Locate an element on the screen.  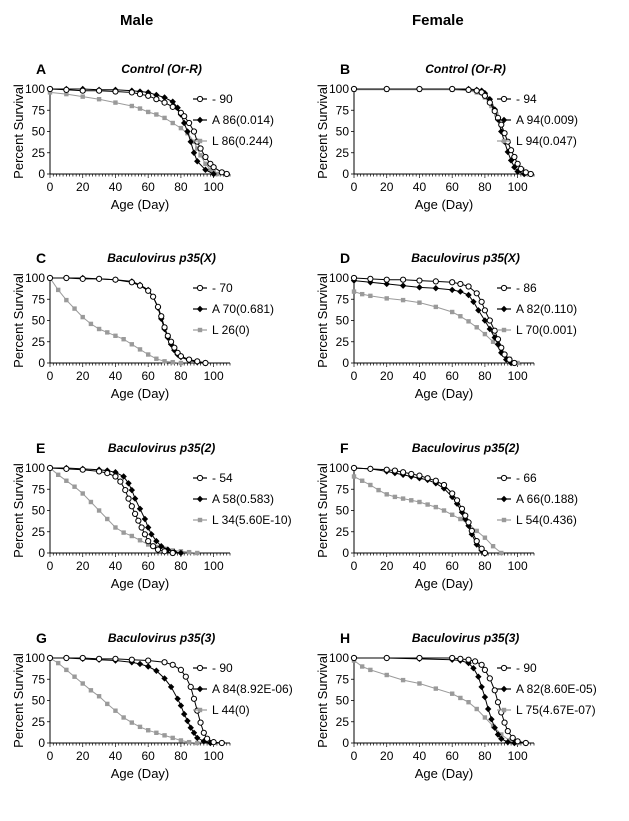
legend-entry: - 86 is located at coordinates (526, 288).